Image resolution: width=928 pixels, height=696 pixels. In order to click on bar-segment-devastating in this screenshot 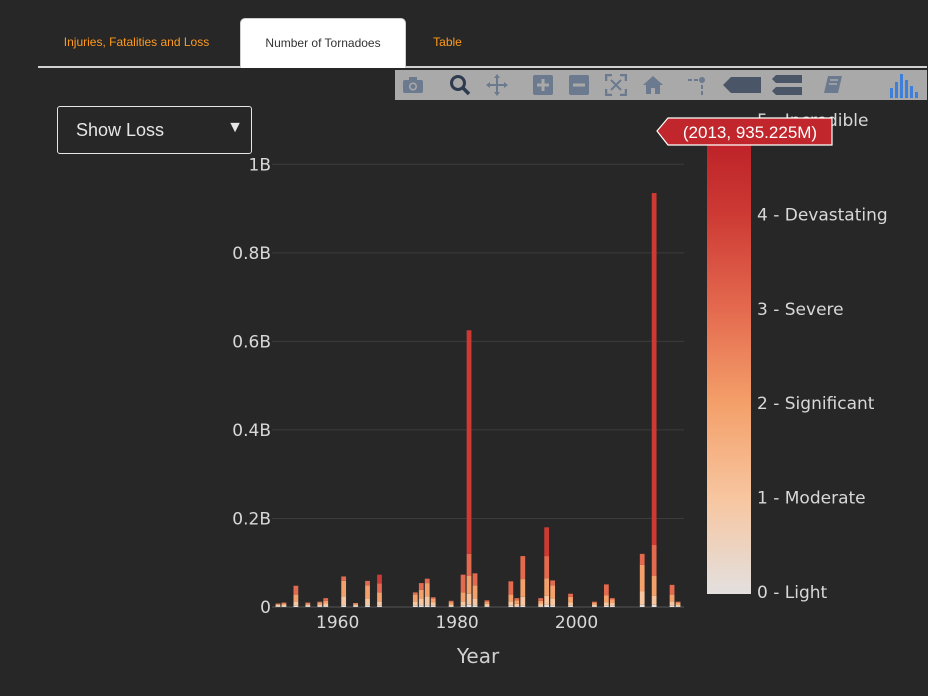, I will do `click(469, 442)`.